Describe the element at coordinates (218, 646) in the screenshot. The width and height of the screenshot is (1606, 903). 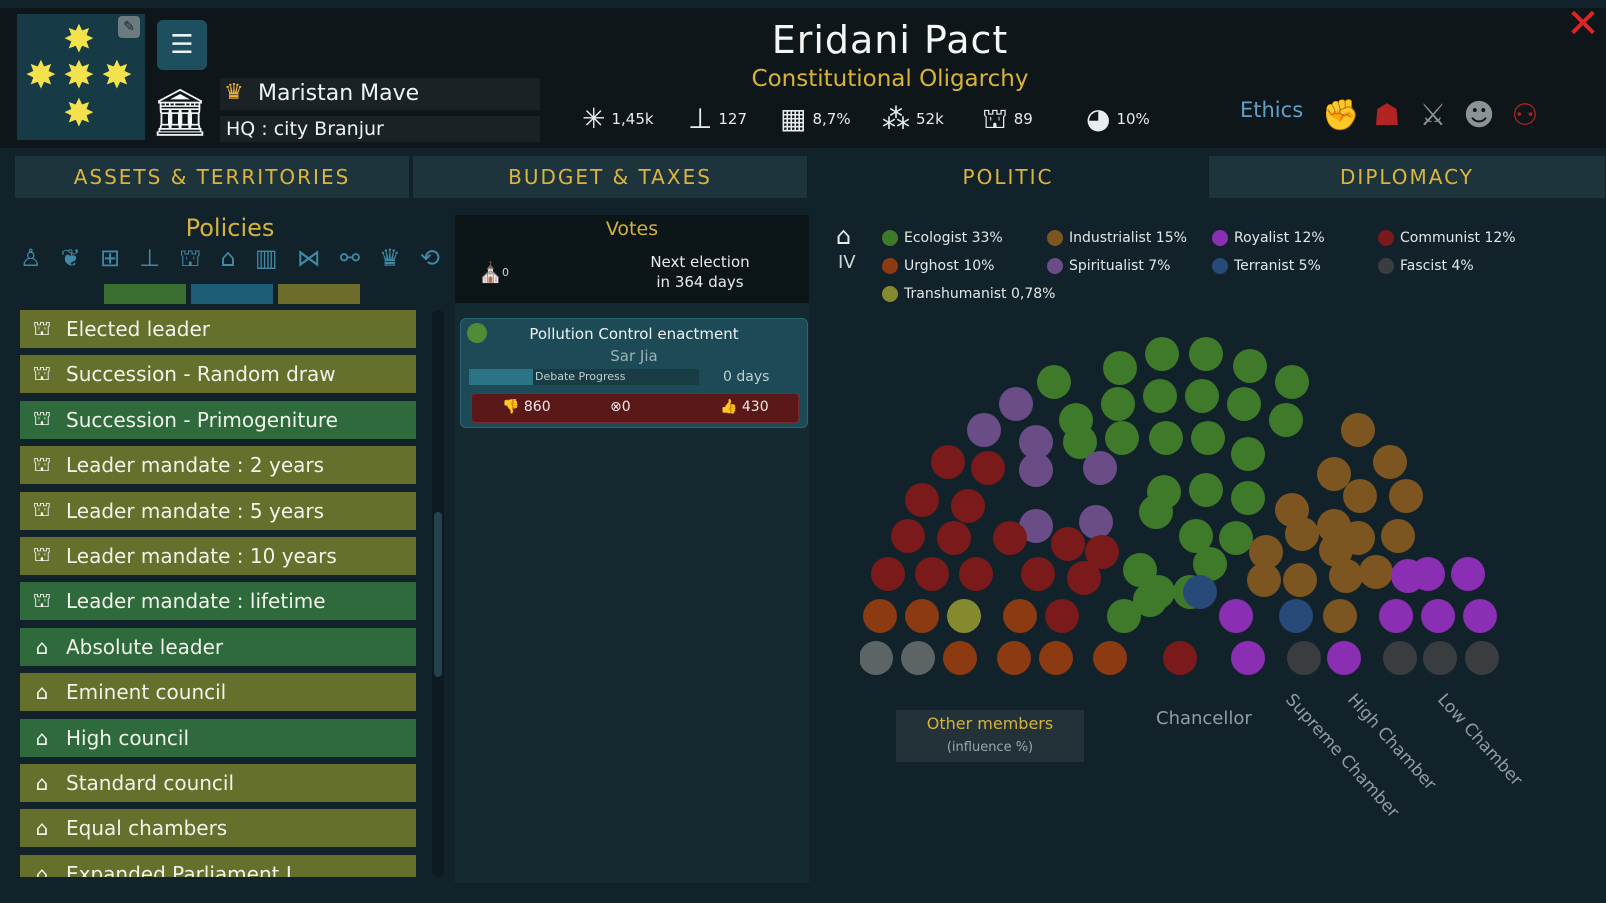
I see `policy-item: ⌂ Absolute leader` at that location.